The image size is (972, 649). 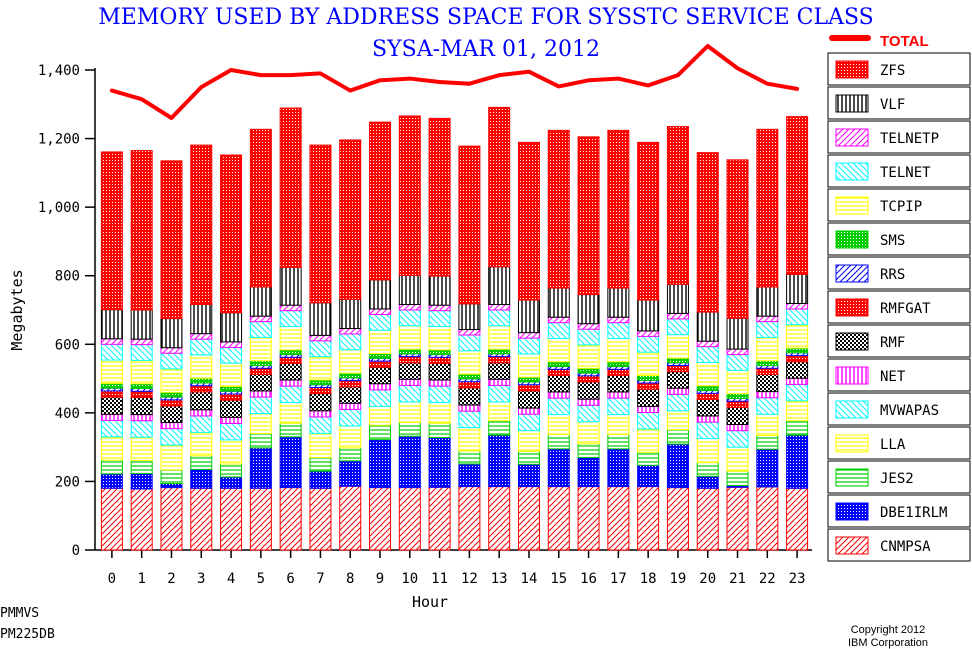 What do you see at coordinates (899, 545) in the screenshot?
I see `legend-item-cnmpsa` at bounding box center [899, 545].